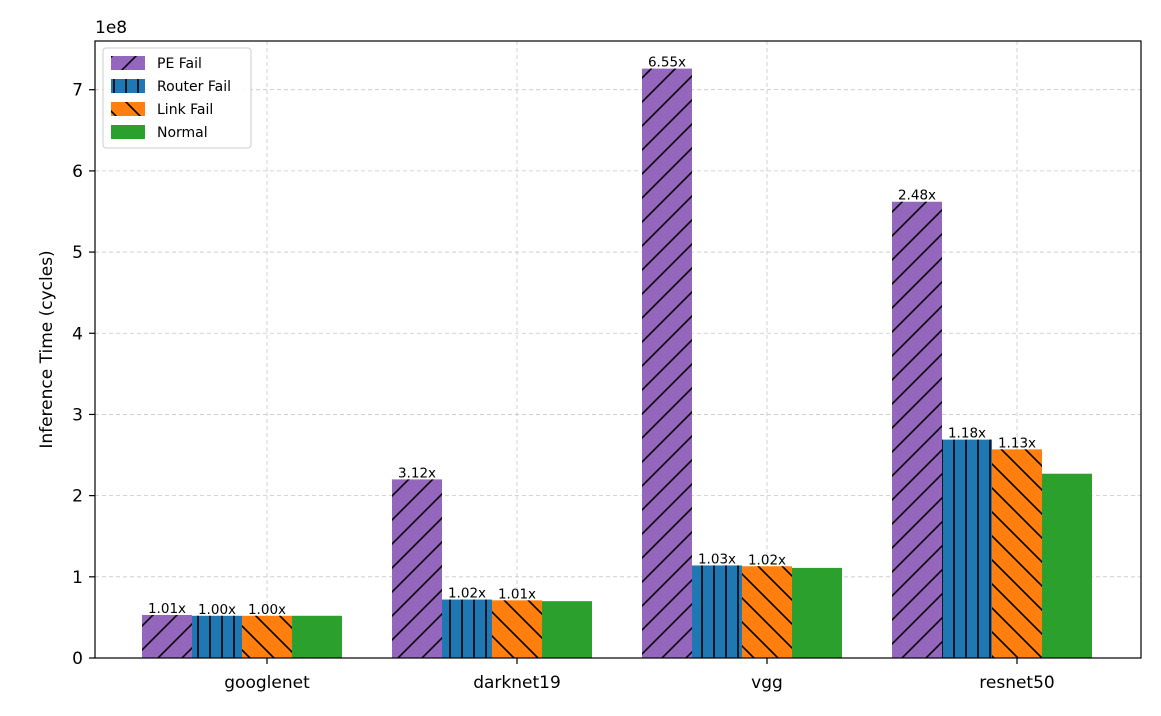  Describe the element at coordinates (917, 196) in the screenshot. I see `bar-value-label: 2.48x` at that location.